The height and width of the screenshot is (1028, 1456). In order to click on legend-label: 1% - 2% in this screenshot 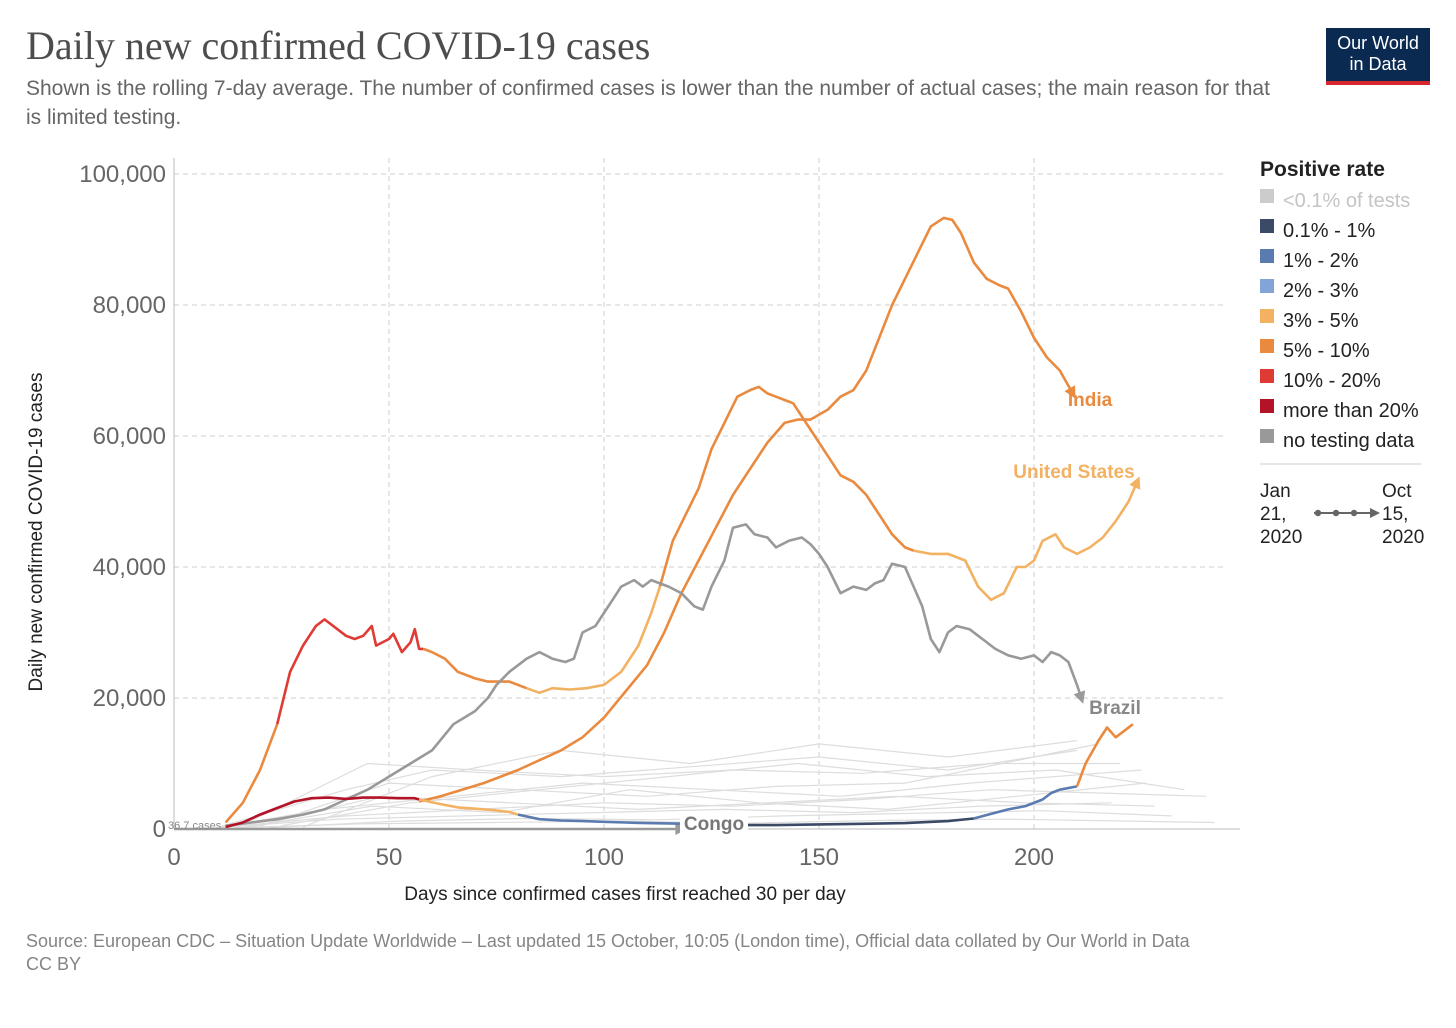, I will do `click(1321, 261)`.